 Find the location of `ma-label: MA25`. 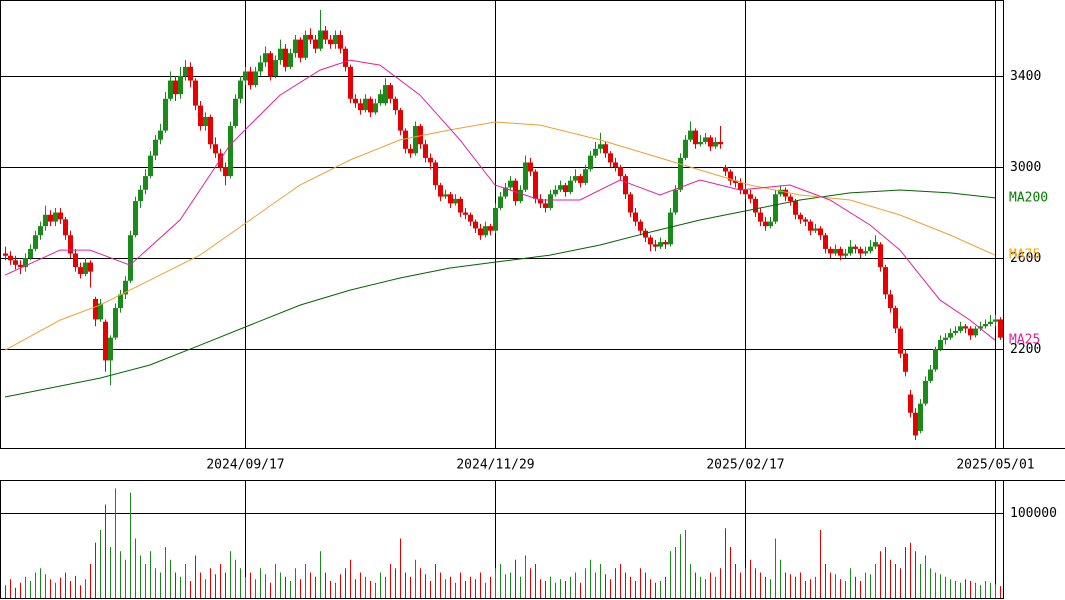

ma-label: MA25 is located at coordinates (1024, 340).